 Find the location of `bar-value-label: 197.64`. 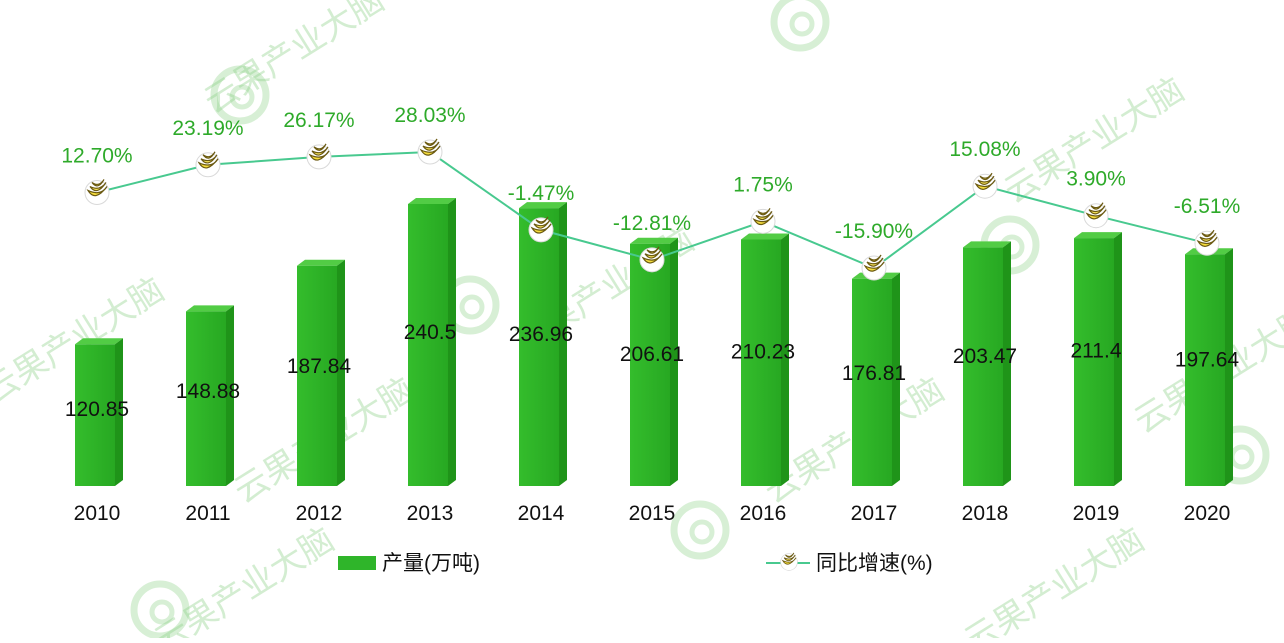

bar-value-label: 197.64 is located at coordinates (1207, 360).